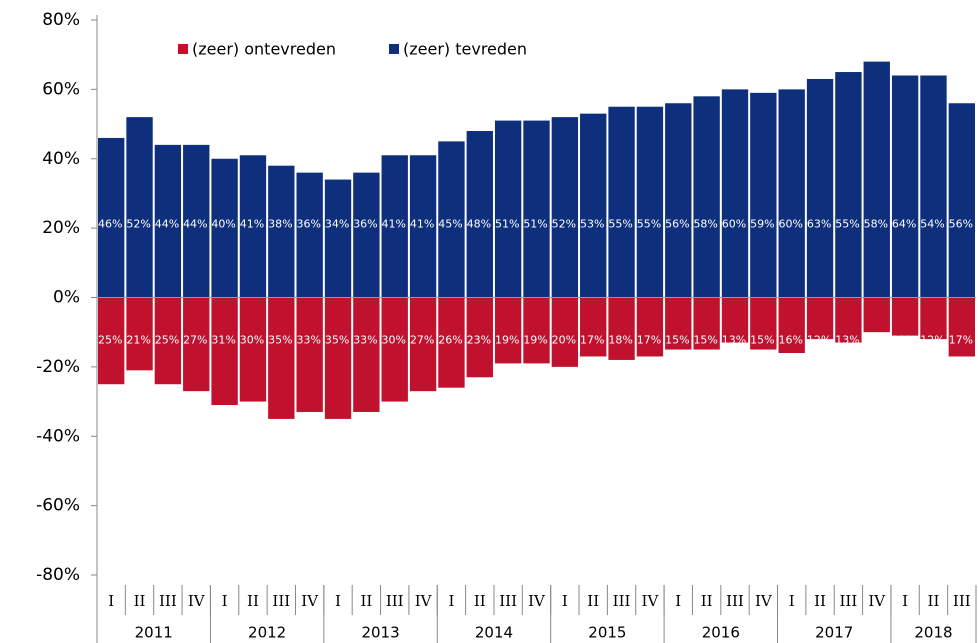 Image resolution: width=978 pixels, height=643 pixels. What do you see at coordinates (394, 340) in the screenshot?
I see `value-label: 30%` at bounding box center [394, 340].